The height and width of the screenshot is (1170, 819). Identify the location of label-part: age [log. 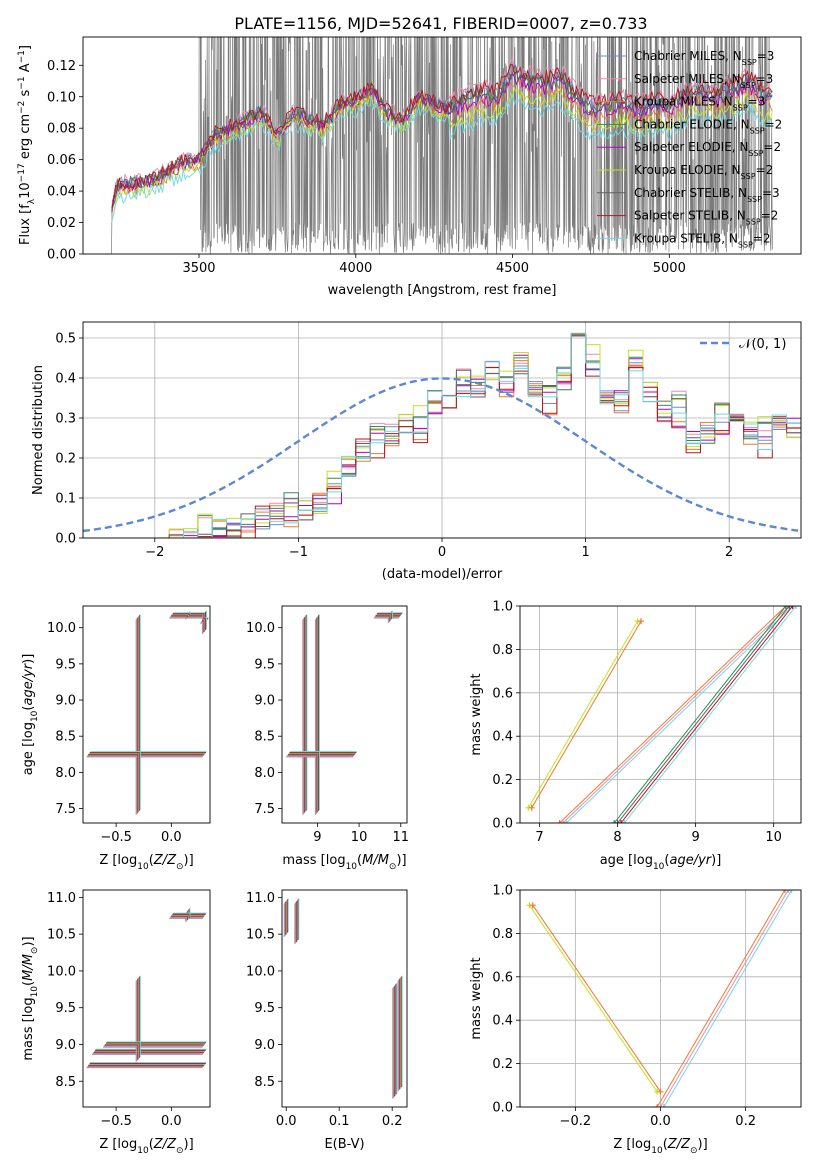
(626, 860).